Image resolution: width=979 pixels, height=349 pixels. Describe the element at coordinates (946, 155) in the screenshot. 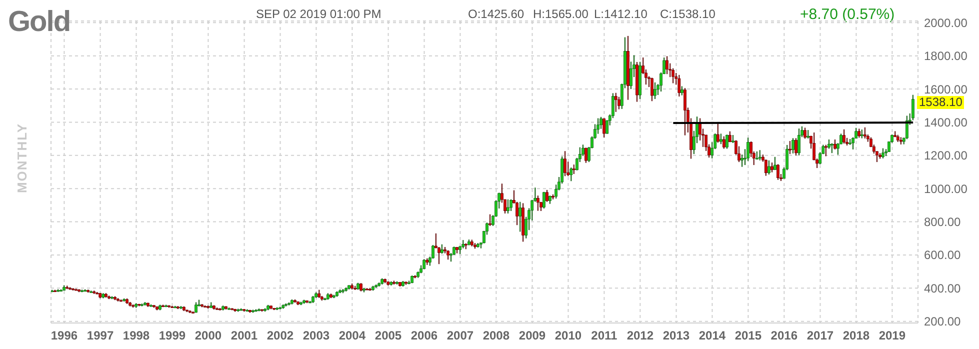

I see `y-tick-label: 1200.00` at that location.